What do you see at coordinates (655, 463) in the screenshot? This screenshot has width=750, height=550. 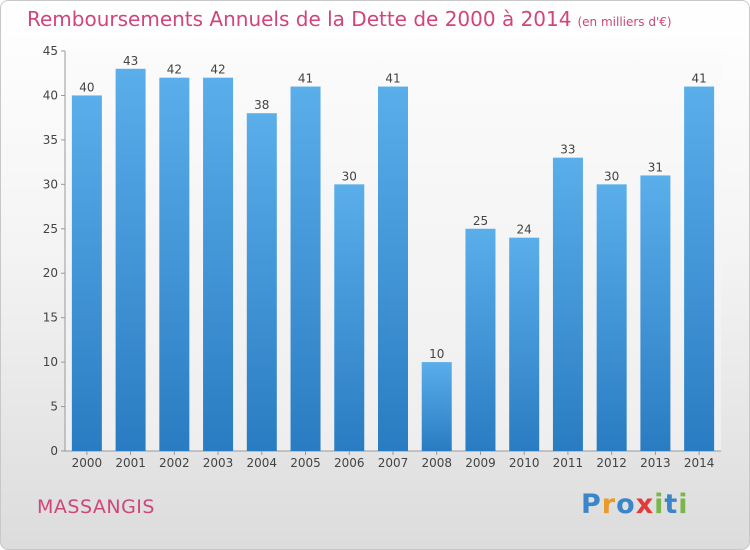 I see `x-tick-label: 2013` at bounding box center [655, 463].